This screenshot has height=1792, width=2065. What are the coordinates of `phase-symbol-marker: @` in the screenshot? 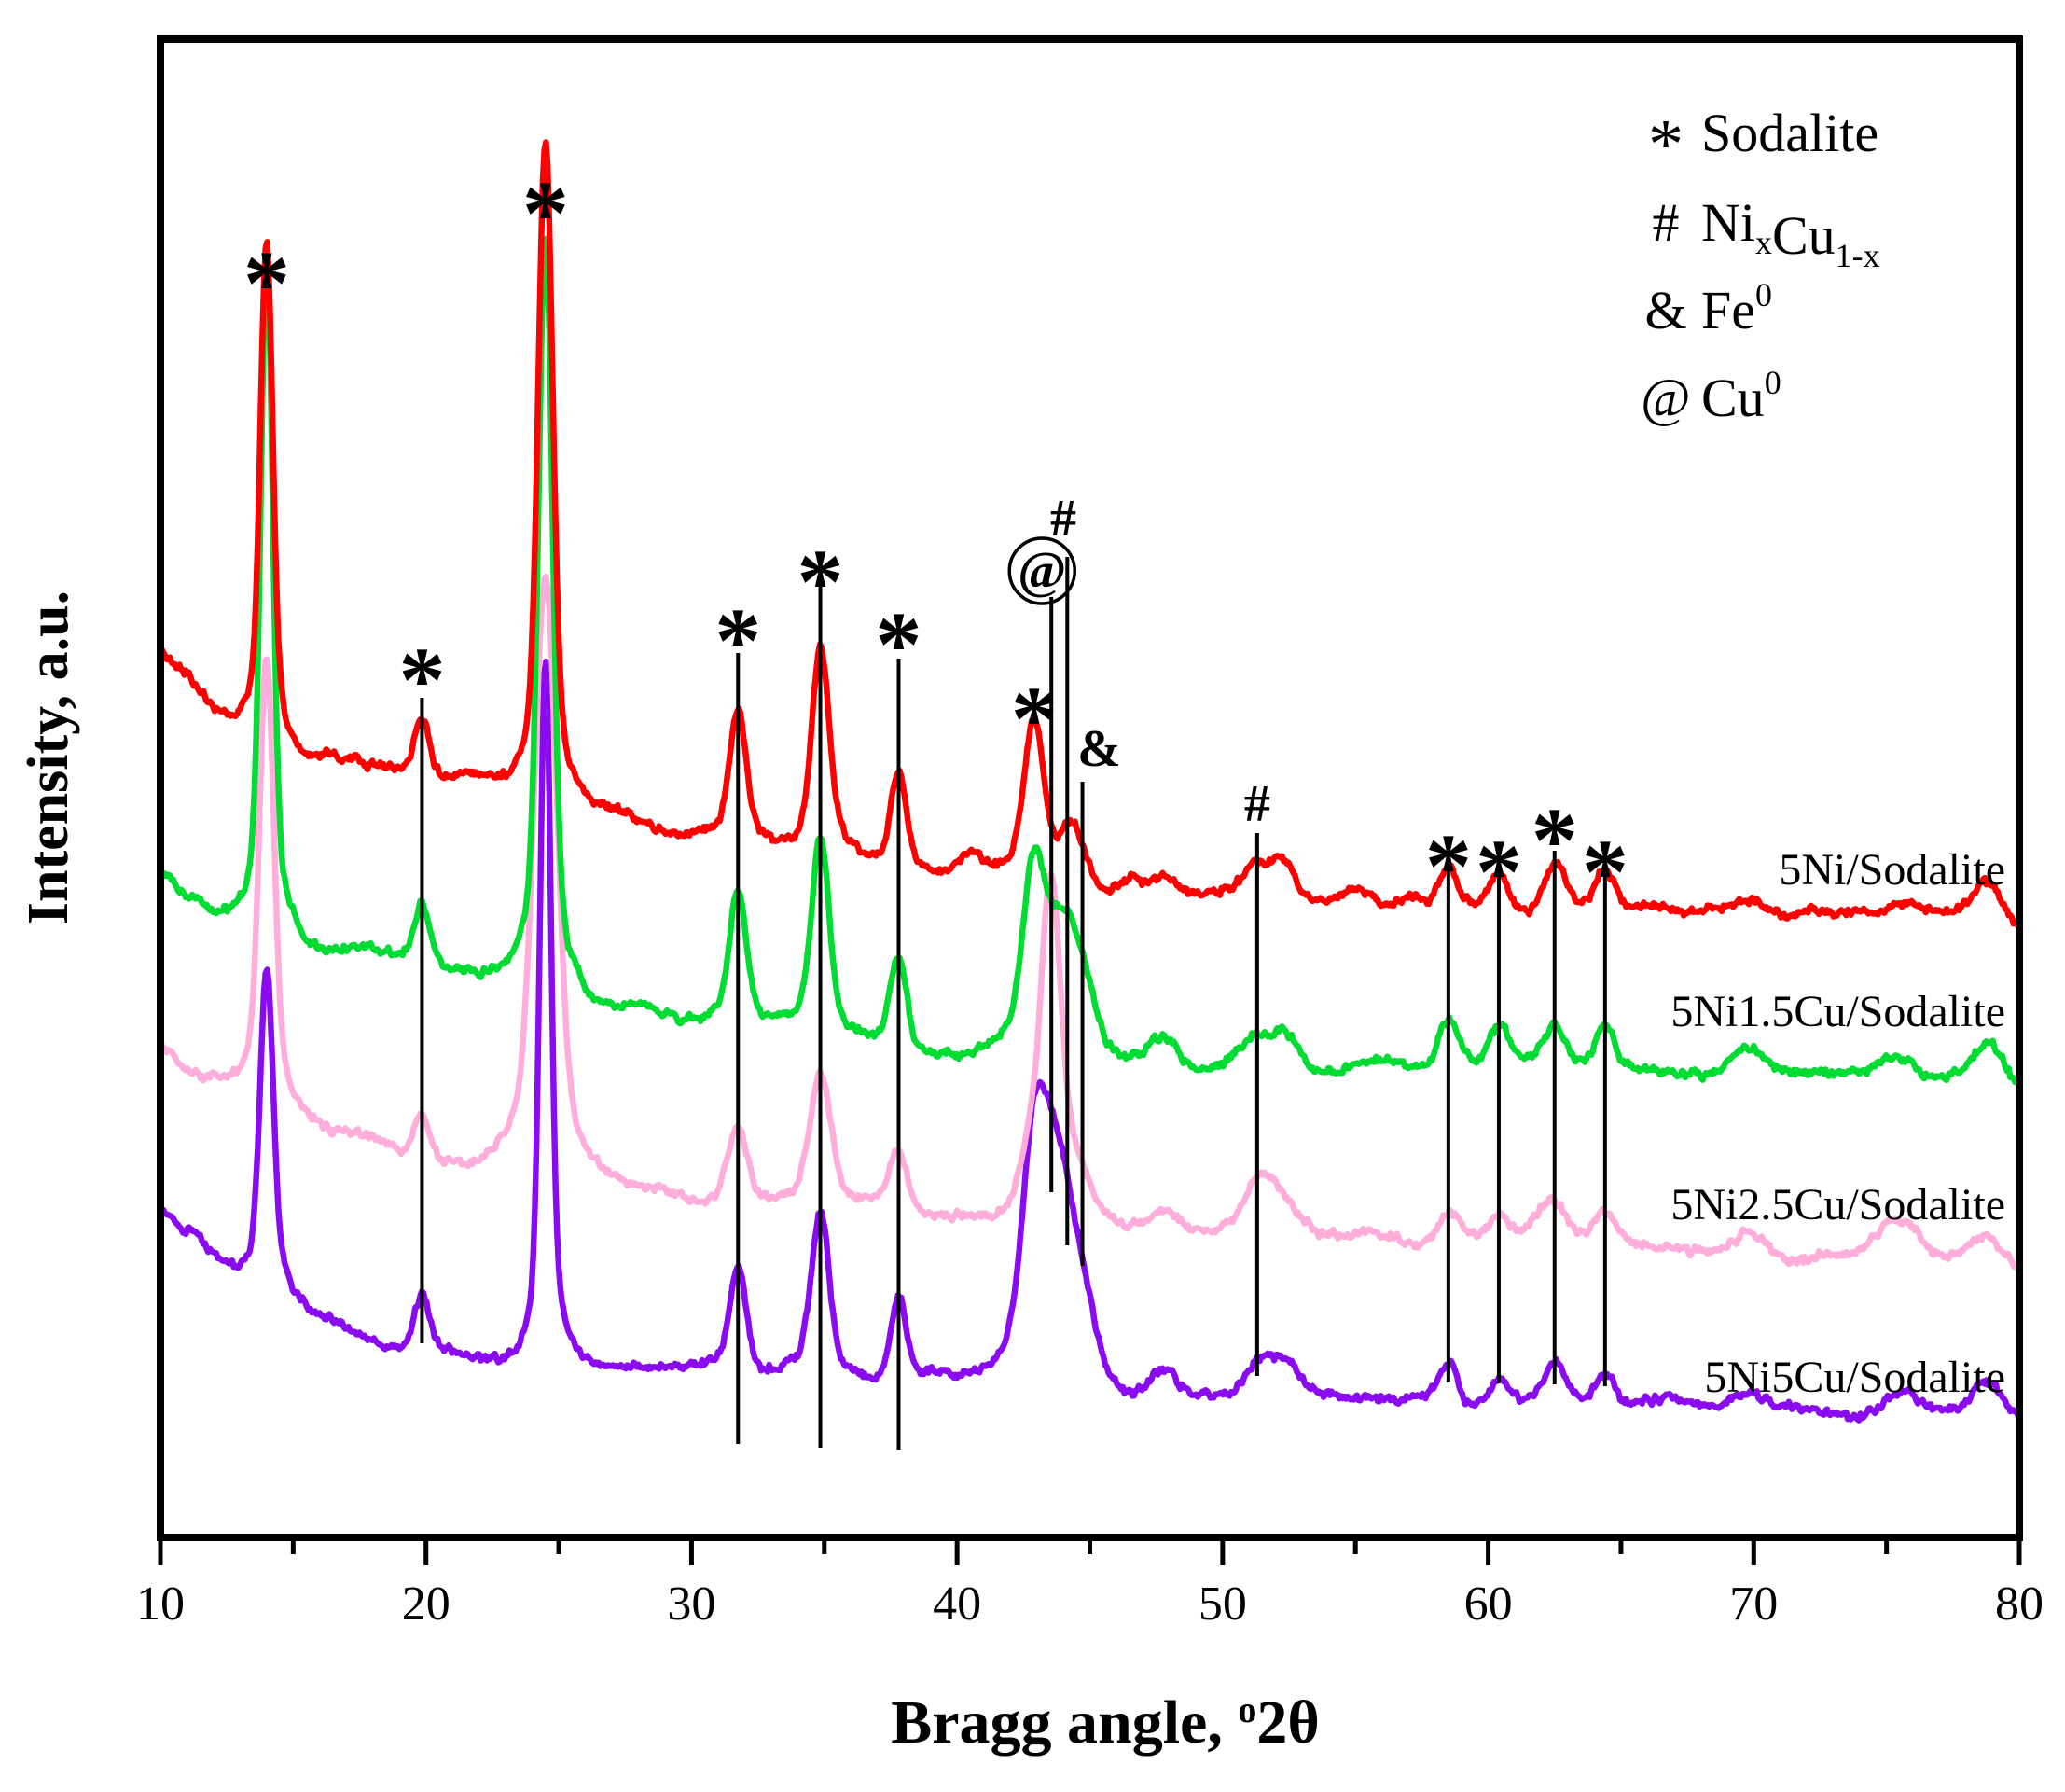 It's located at (1042, 571).